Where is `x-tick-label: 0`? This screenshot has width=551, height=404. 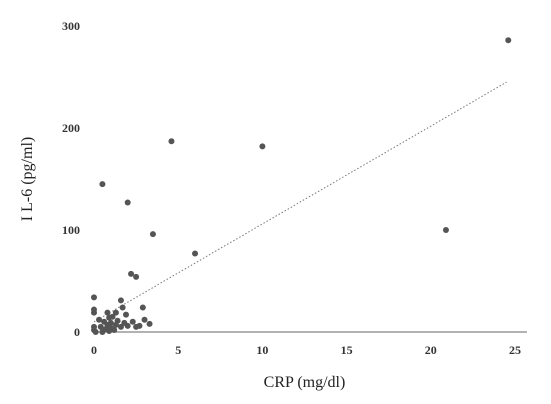 x-tick-label: 0 is located at coordinates (94, 350).